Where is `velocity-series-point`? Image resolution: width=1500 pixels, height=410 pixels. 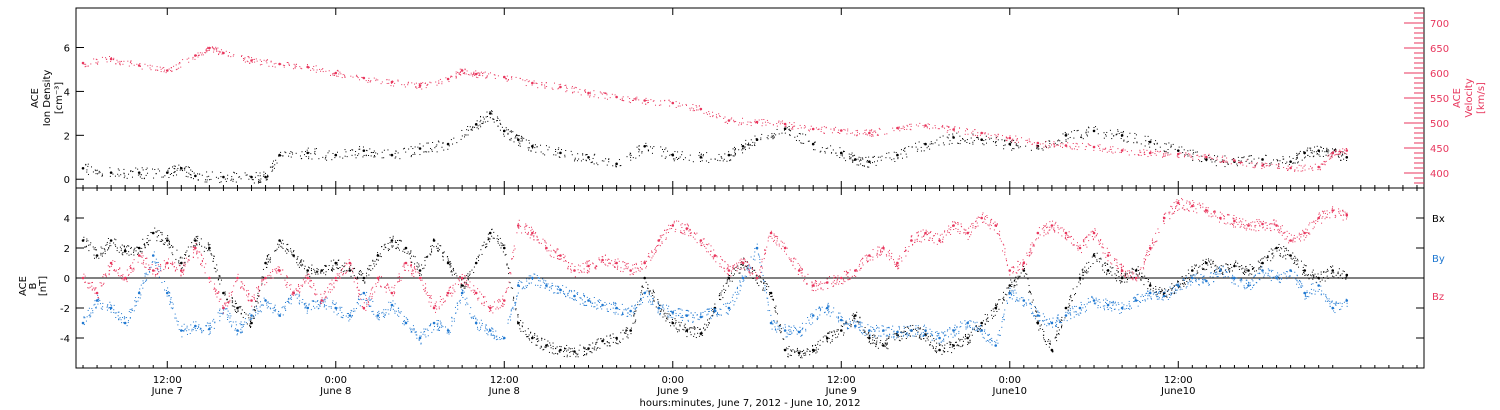 velocity-series-point is located at coordinates (1347, 150).